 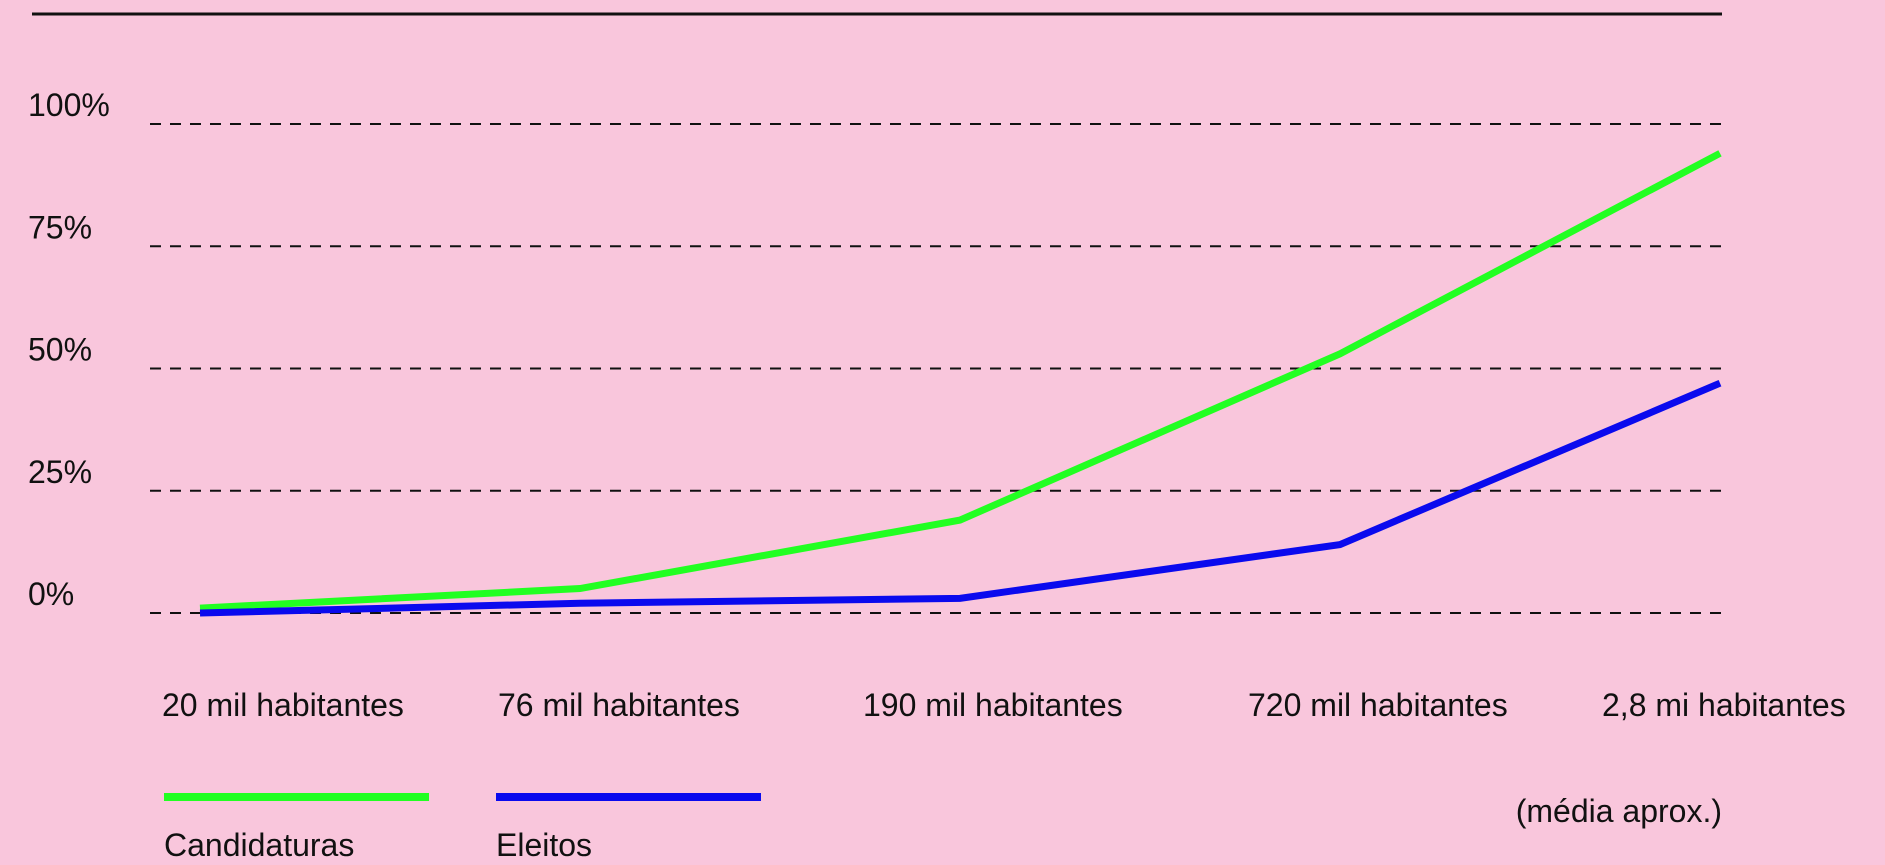 I want to click on y-tick-label: 25%, so click(x=60, y=472).